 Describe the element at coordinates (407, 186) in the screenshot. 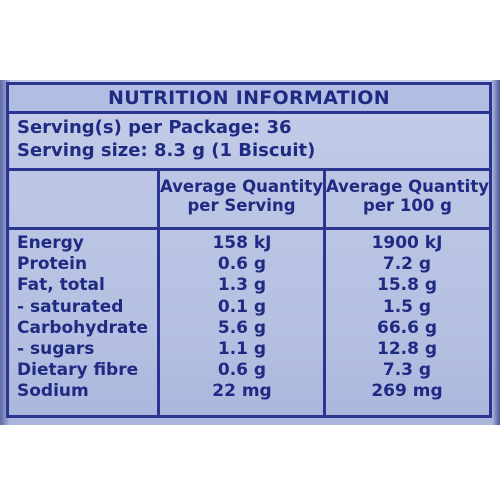

I see `column-header-per-100g-line1: Average Quantity` at that location.